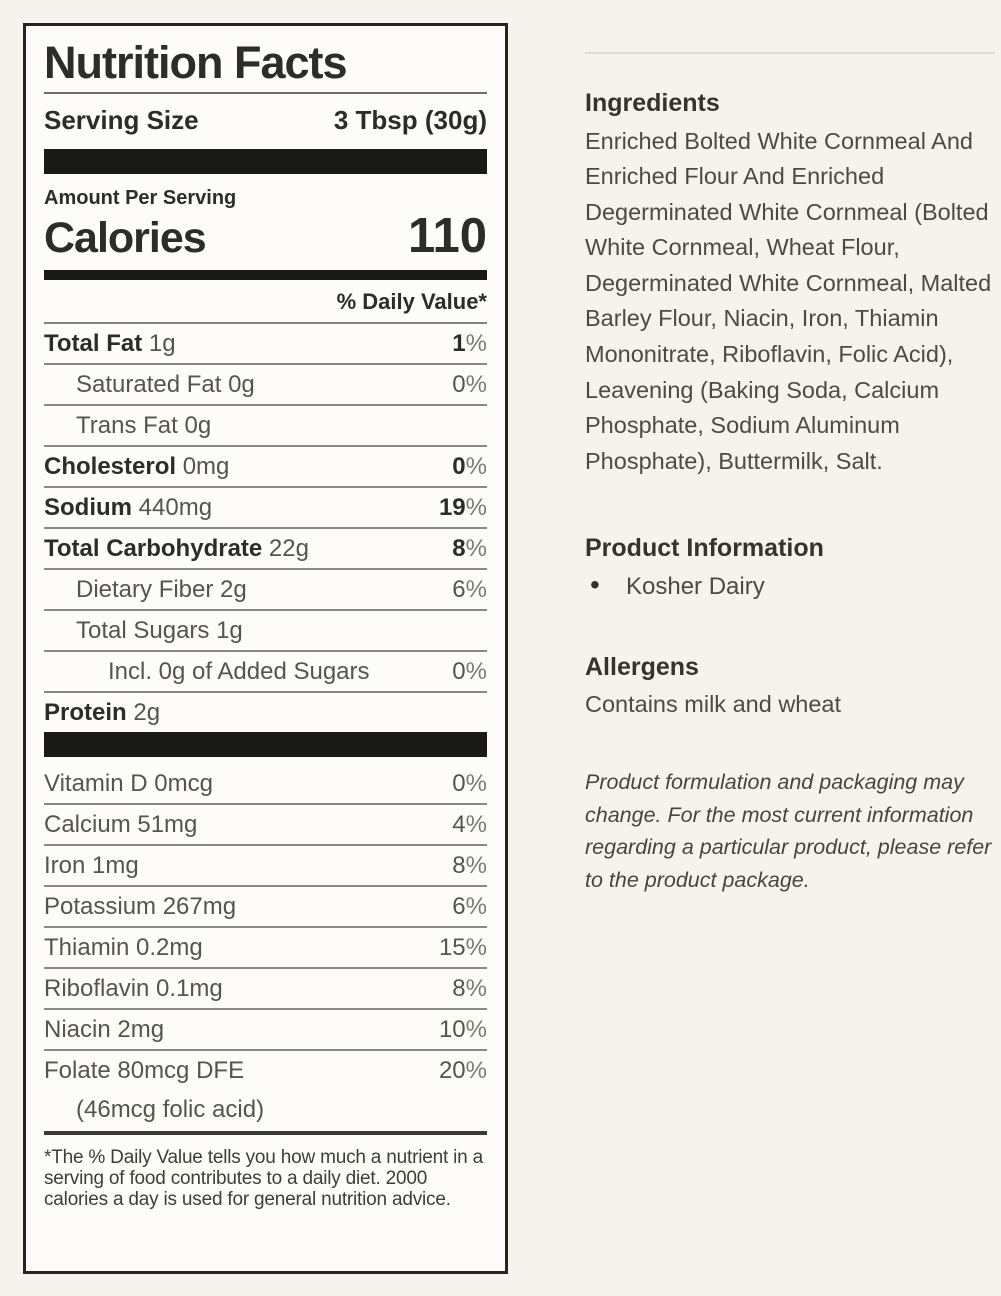  What do you see at coordinates (462, 1070) in the screenshot?
I see `nutrient-daily-value: 20%` at bounding box center [462, 1070].